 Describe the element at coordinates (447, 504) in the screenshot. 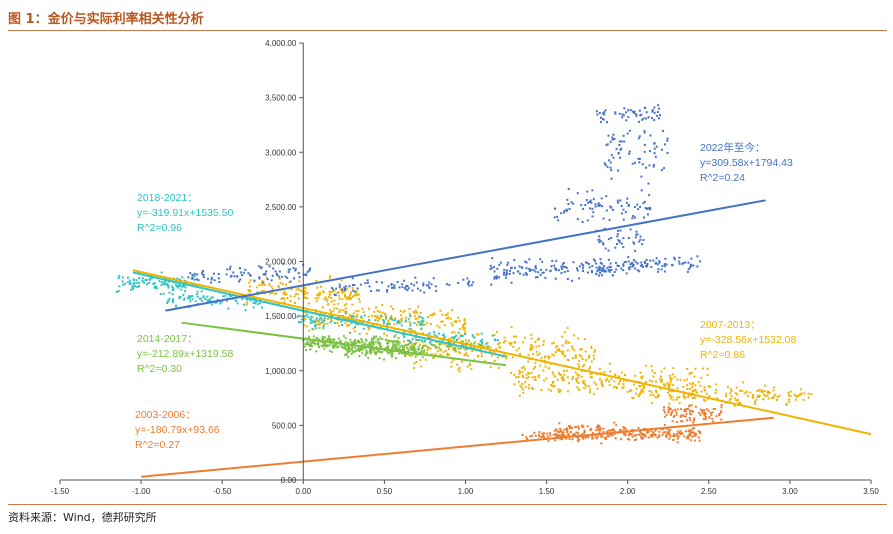

I see `source-rule` at that location.